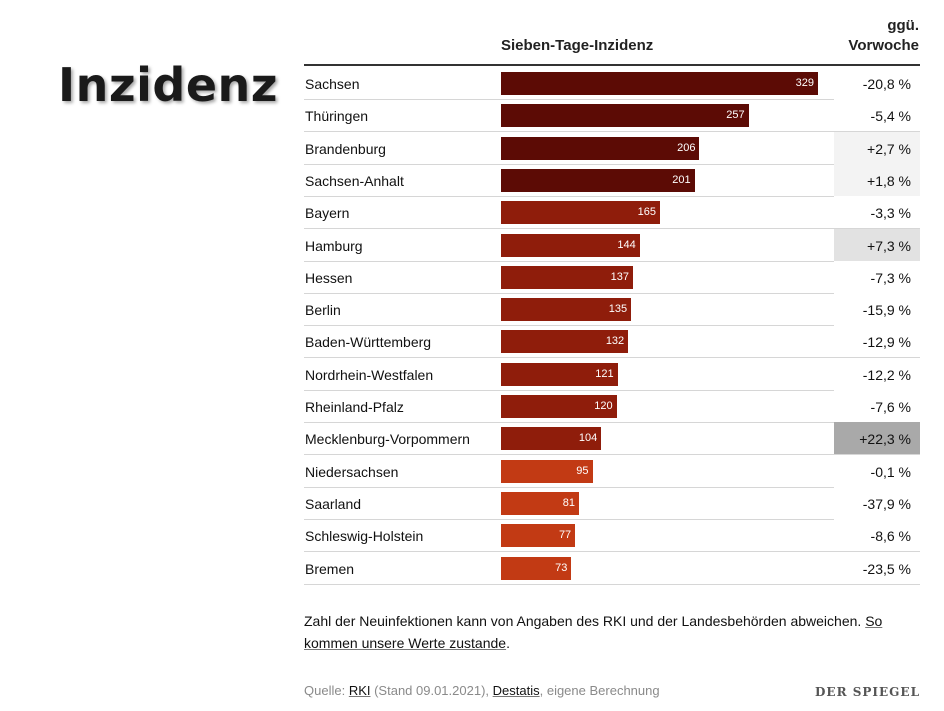 This screenshot has height=711, width=944. I want to click on change-header-line1: ggü., so click(903, 25).